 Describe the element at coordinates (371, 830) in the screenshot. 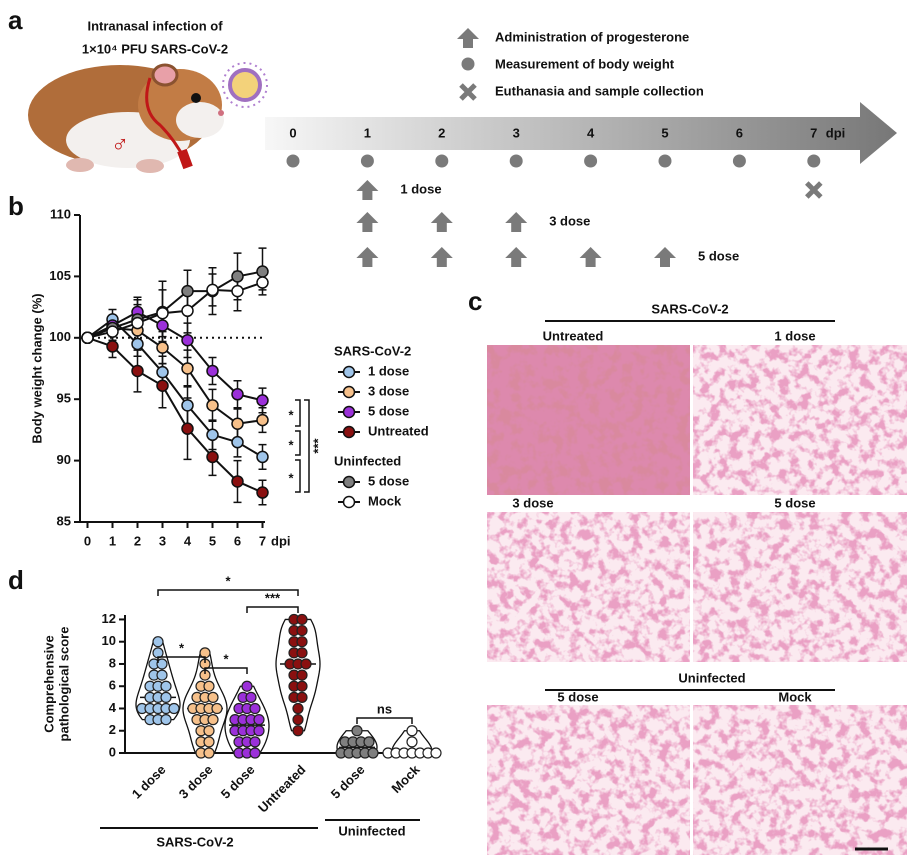

I see `group-label: Uninfected` at that location.